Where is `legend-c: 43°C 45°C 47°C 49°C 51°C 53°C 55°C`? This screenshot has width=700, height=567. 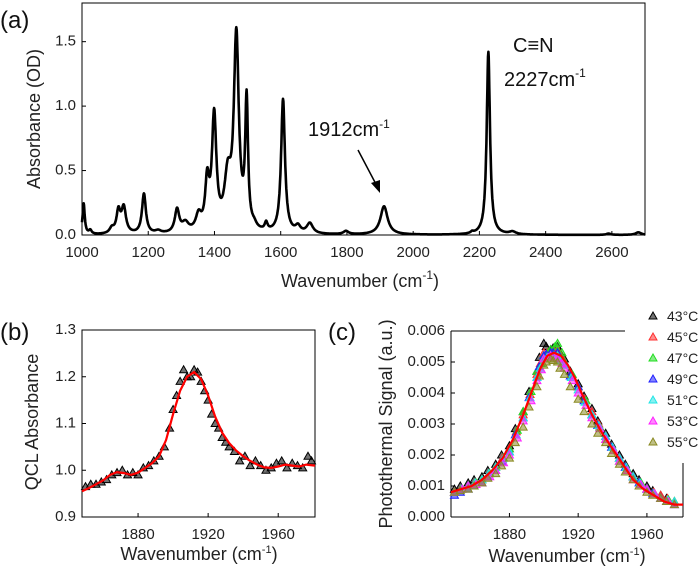 legend-c: 43°C 45°C 47°C 49°C 51°C 53°C 55°C is located at coordinates (673, 379).